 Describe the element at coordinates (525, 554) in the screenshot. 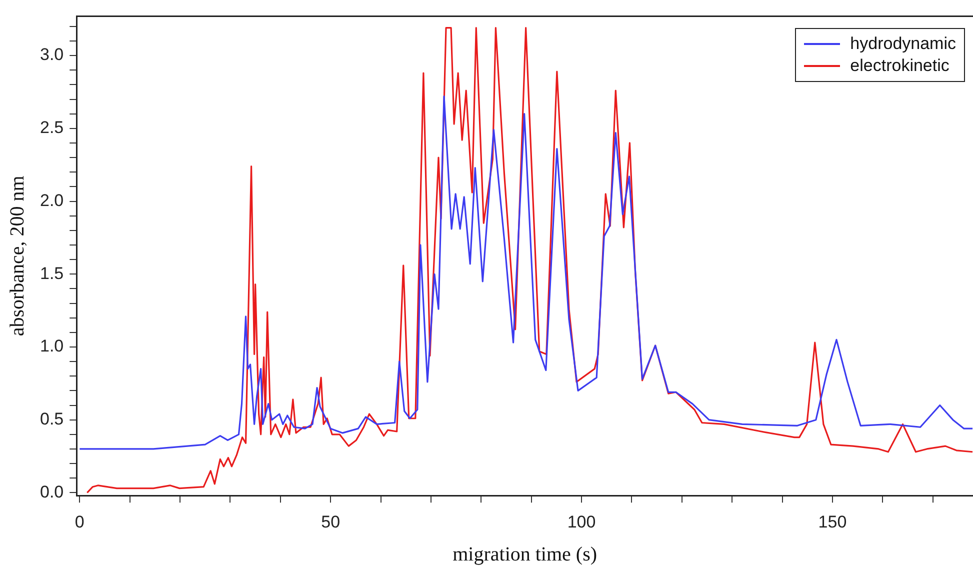

I see `x-axis-title: migration time (s)` at that location.